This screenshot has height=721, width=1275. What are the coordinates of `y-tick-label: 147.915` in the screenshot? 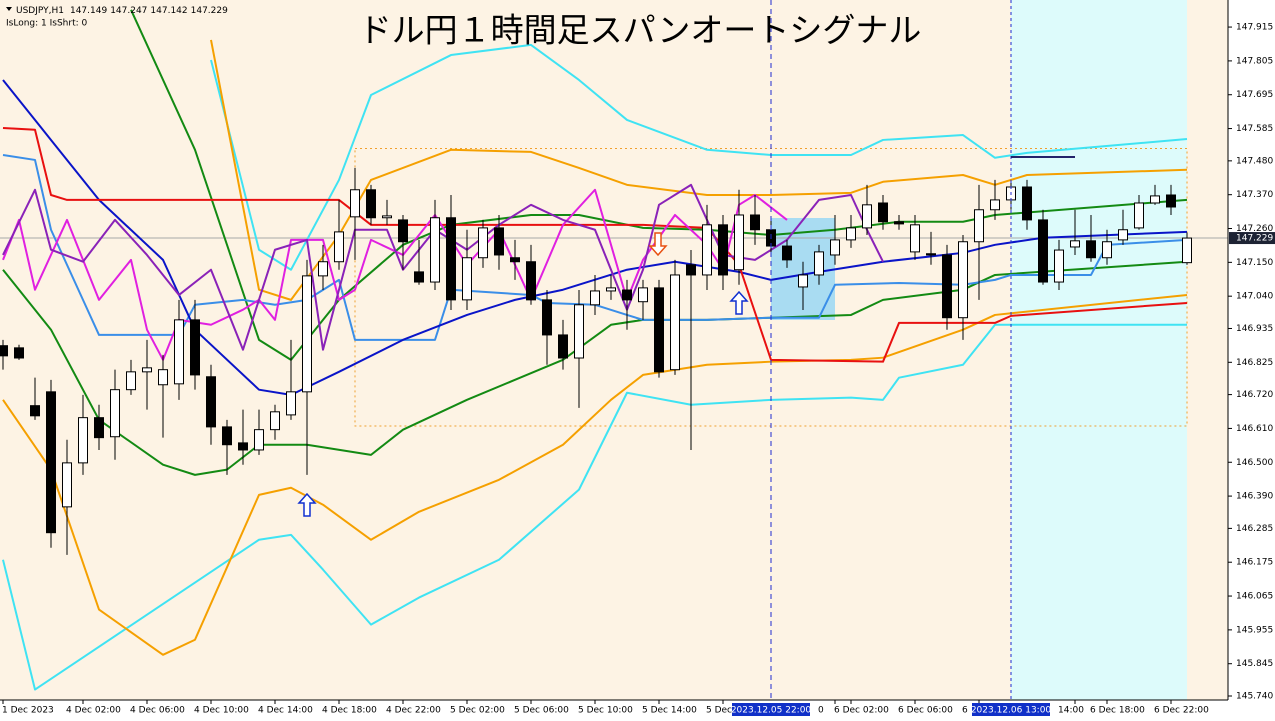 It's located at (1254, 28).